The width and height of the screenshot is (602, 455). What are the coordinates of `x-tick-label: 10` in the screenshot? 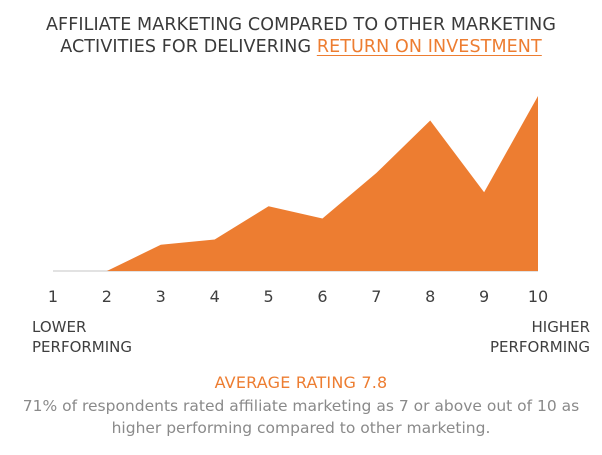 It's located at (538, 296).